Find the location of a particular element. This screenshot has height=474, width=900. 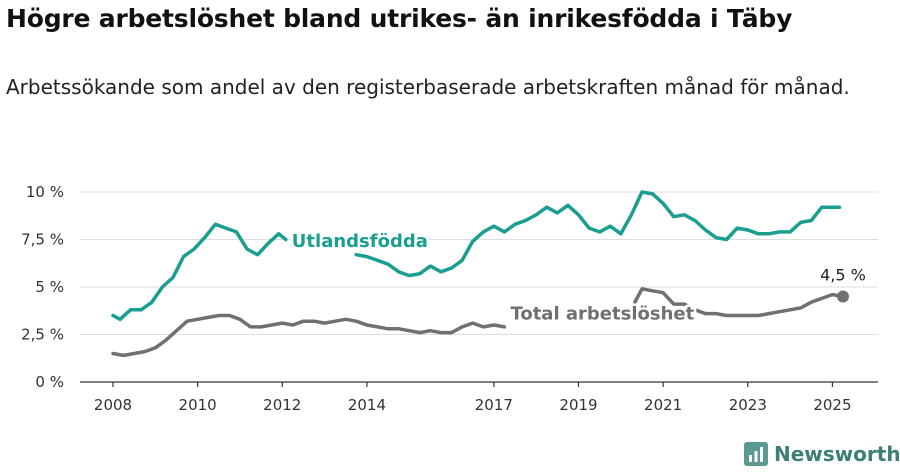

y-tick-label: 2,5 % is located at coordinates (42, 335).